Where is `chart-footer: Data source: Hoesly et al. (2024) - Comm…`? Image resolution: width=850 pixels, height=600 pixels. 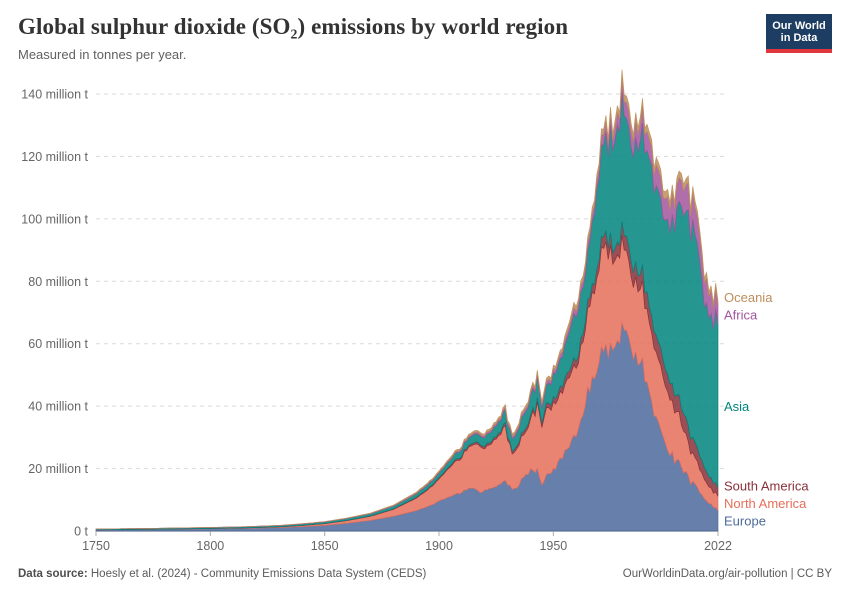 chart-footer: Data source: Hoesly et al. (2024) - Comm… is located at coordinates (425, 574).